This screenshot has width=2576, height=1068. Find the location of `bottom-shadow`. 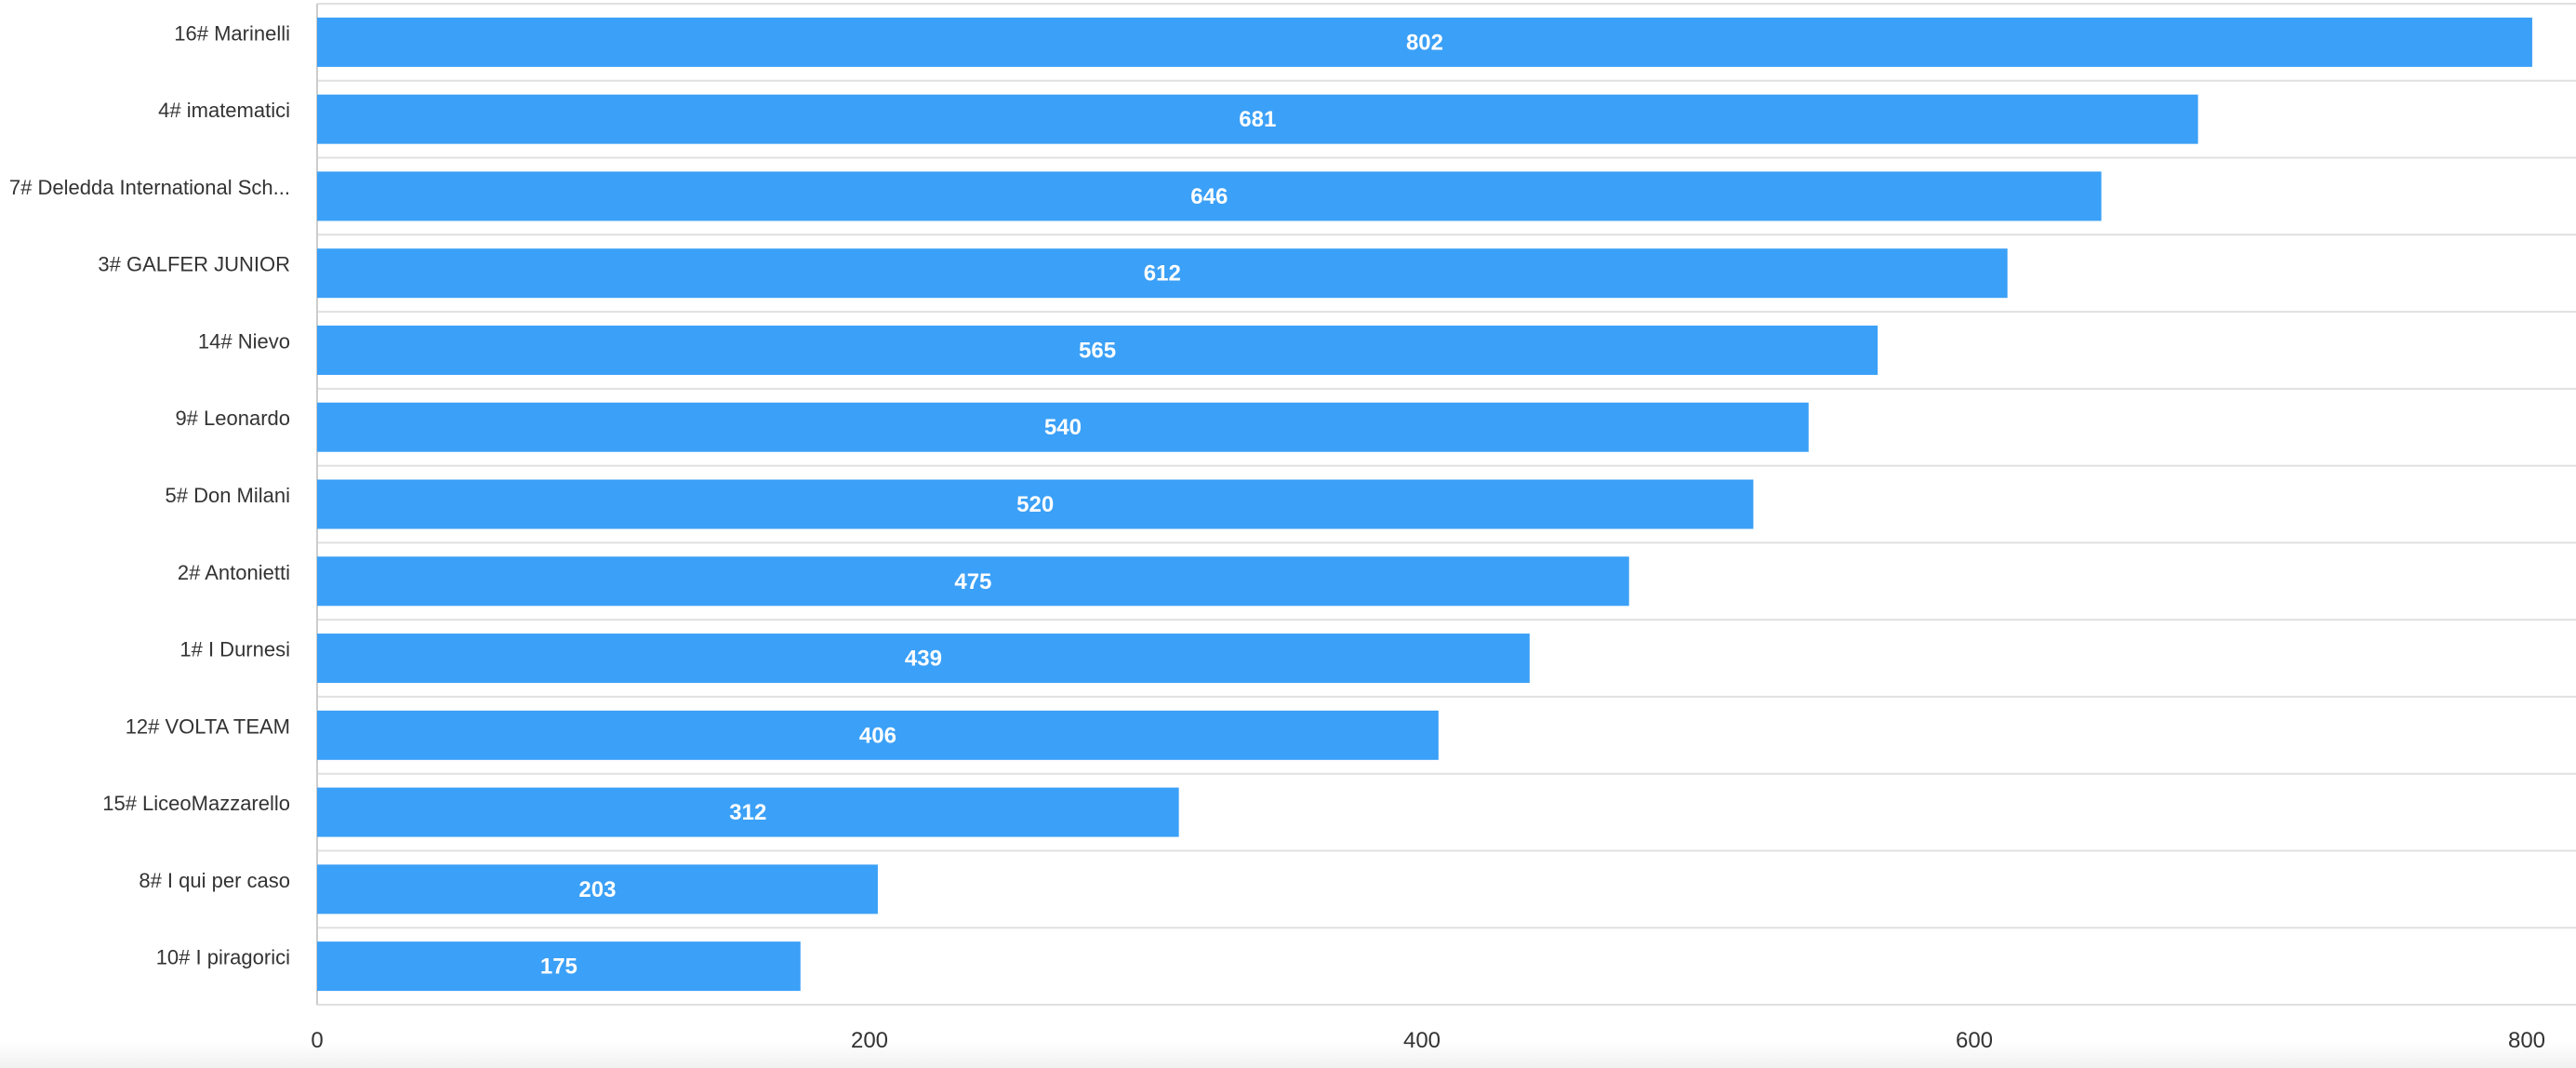

bottom-shadow is located at coordinates (1288, 1055).